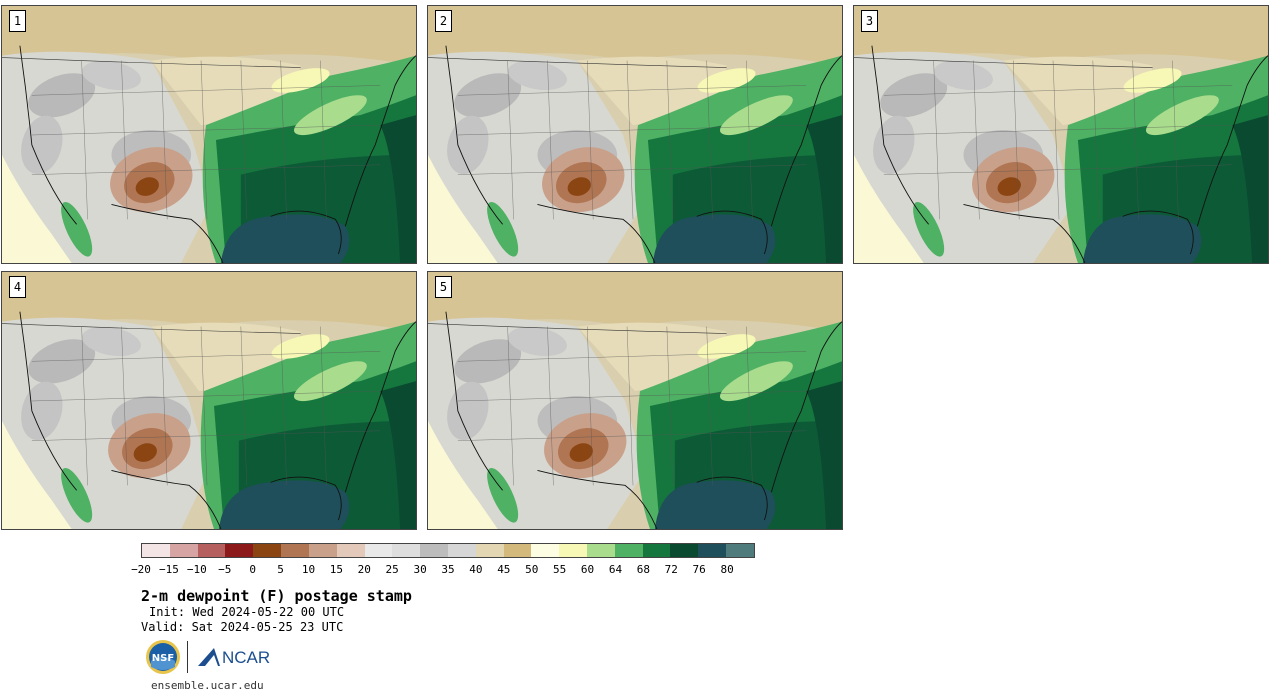 The image size is (1280, 696). I want to click on member-1-label: 1, so click(17, 21).